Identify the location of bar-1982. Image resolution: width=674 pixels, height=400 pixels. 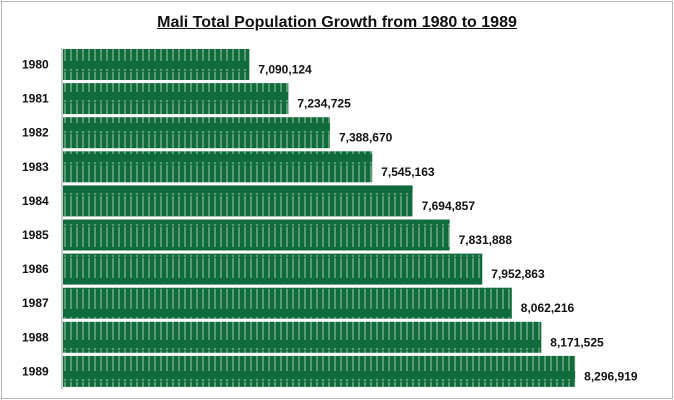
(196, 133).